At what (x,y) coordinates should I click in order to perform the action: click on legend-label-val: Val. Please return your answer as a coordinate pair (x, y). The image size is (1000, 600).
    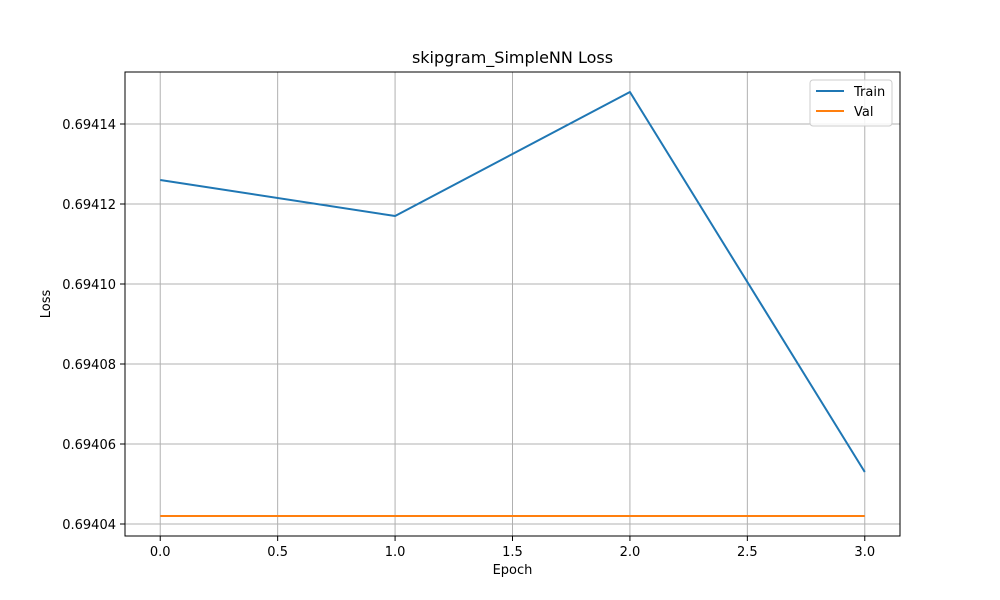
    Looking at the image, I should click on (863, 112).